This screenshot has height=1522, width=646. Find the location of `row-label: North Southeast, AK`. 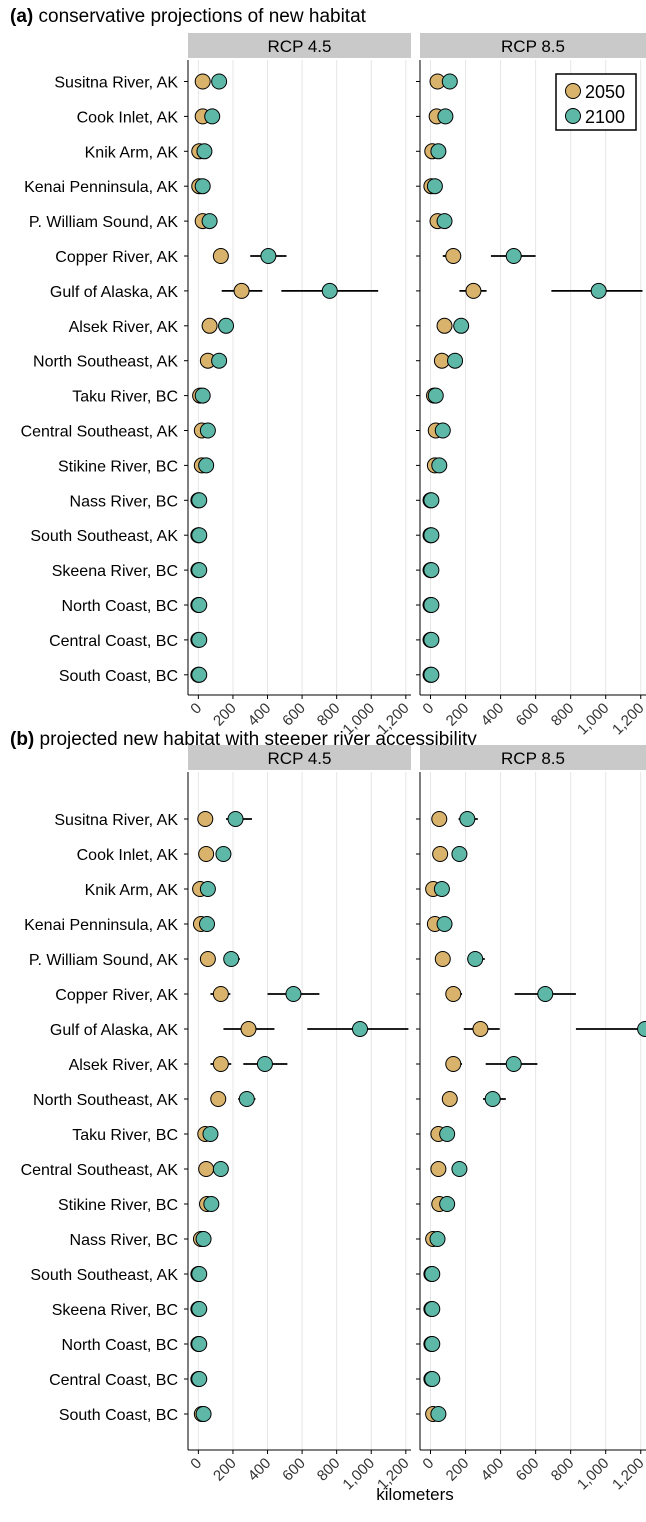

row-label: North Southeast, AK is located at coordinates (105, 362).